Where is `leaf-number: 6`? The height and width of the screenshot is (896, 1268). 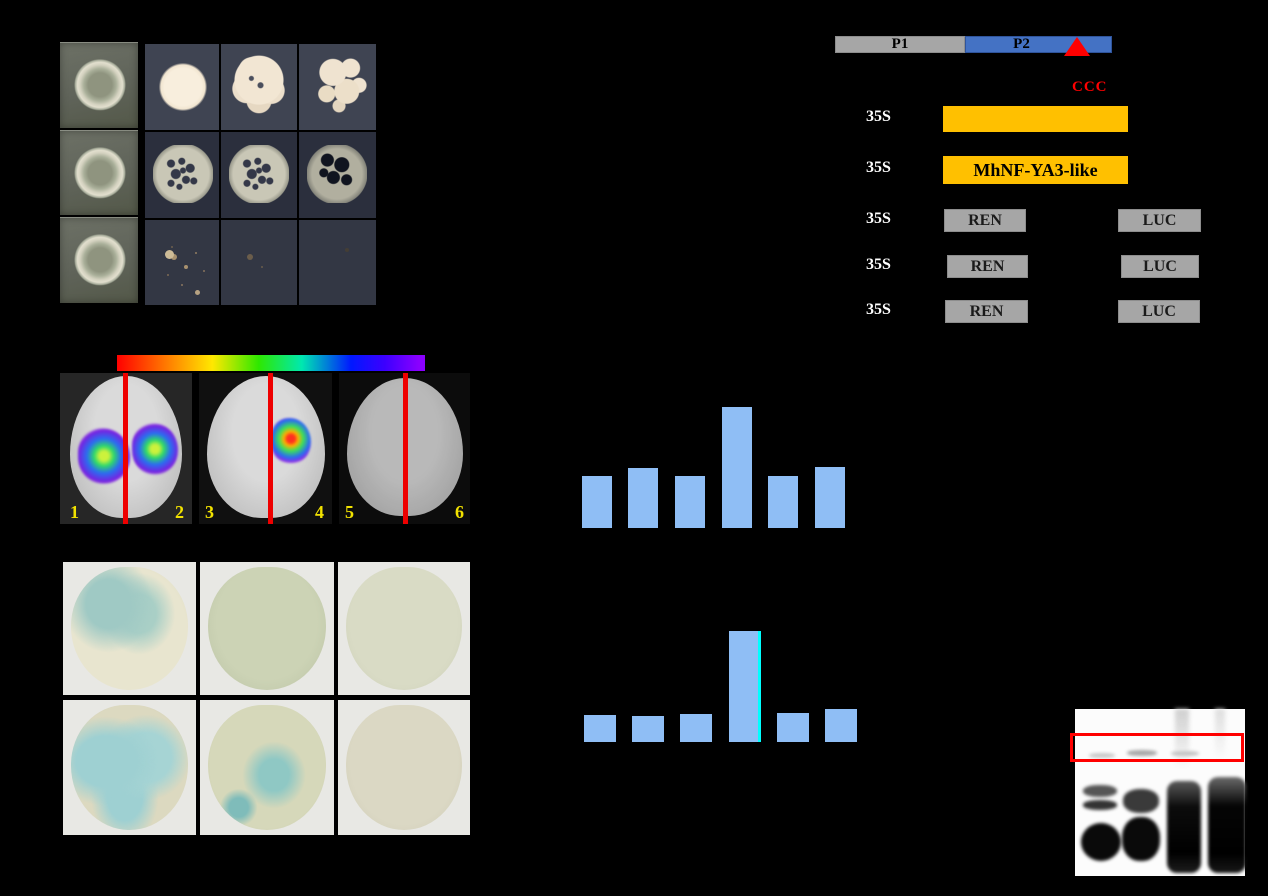 leaf-number: 6 is located at coordinates (459, 512).